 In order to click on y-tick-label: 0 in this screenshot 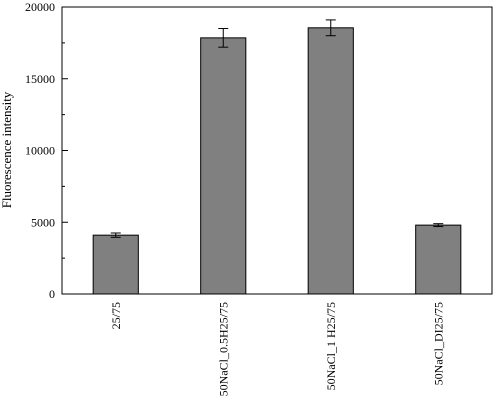, I will do `click(52, 294)`.